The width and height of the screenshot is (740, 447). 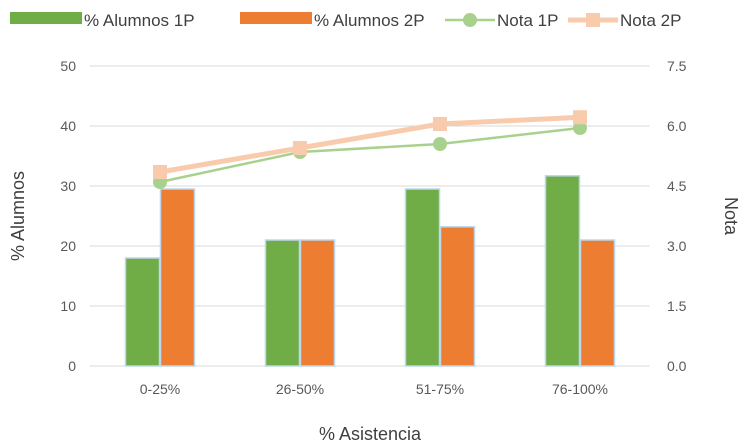 I want to click on y-tick-label: 40, so click(x=68, y=126).